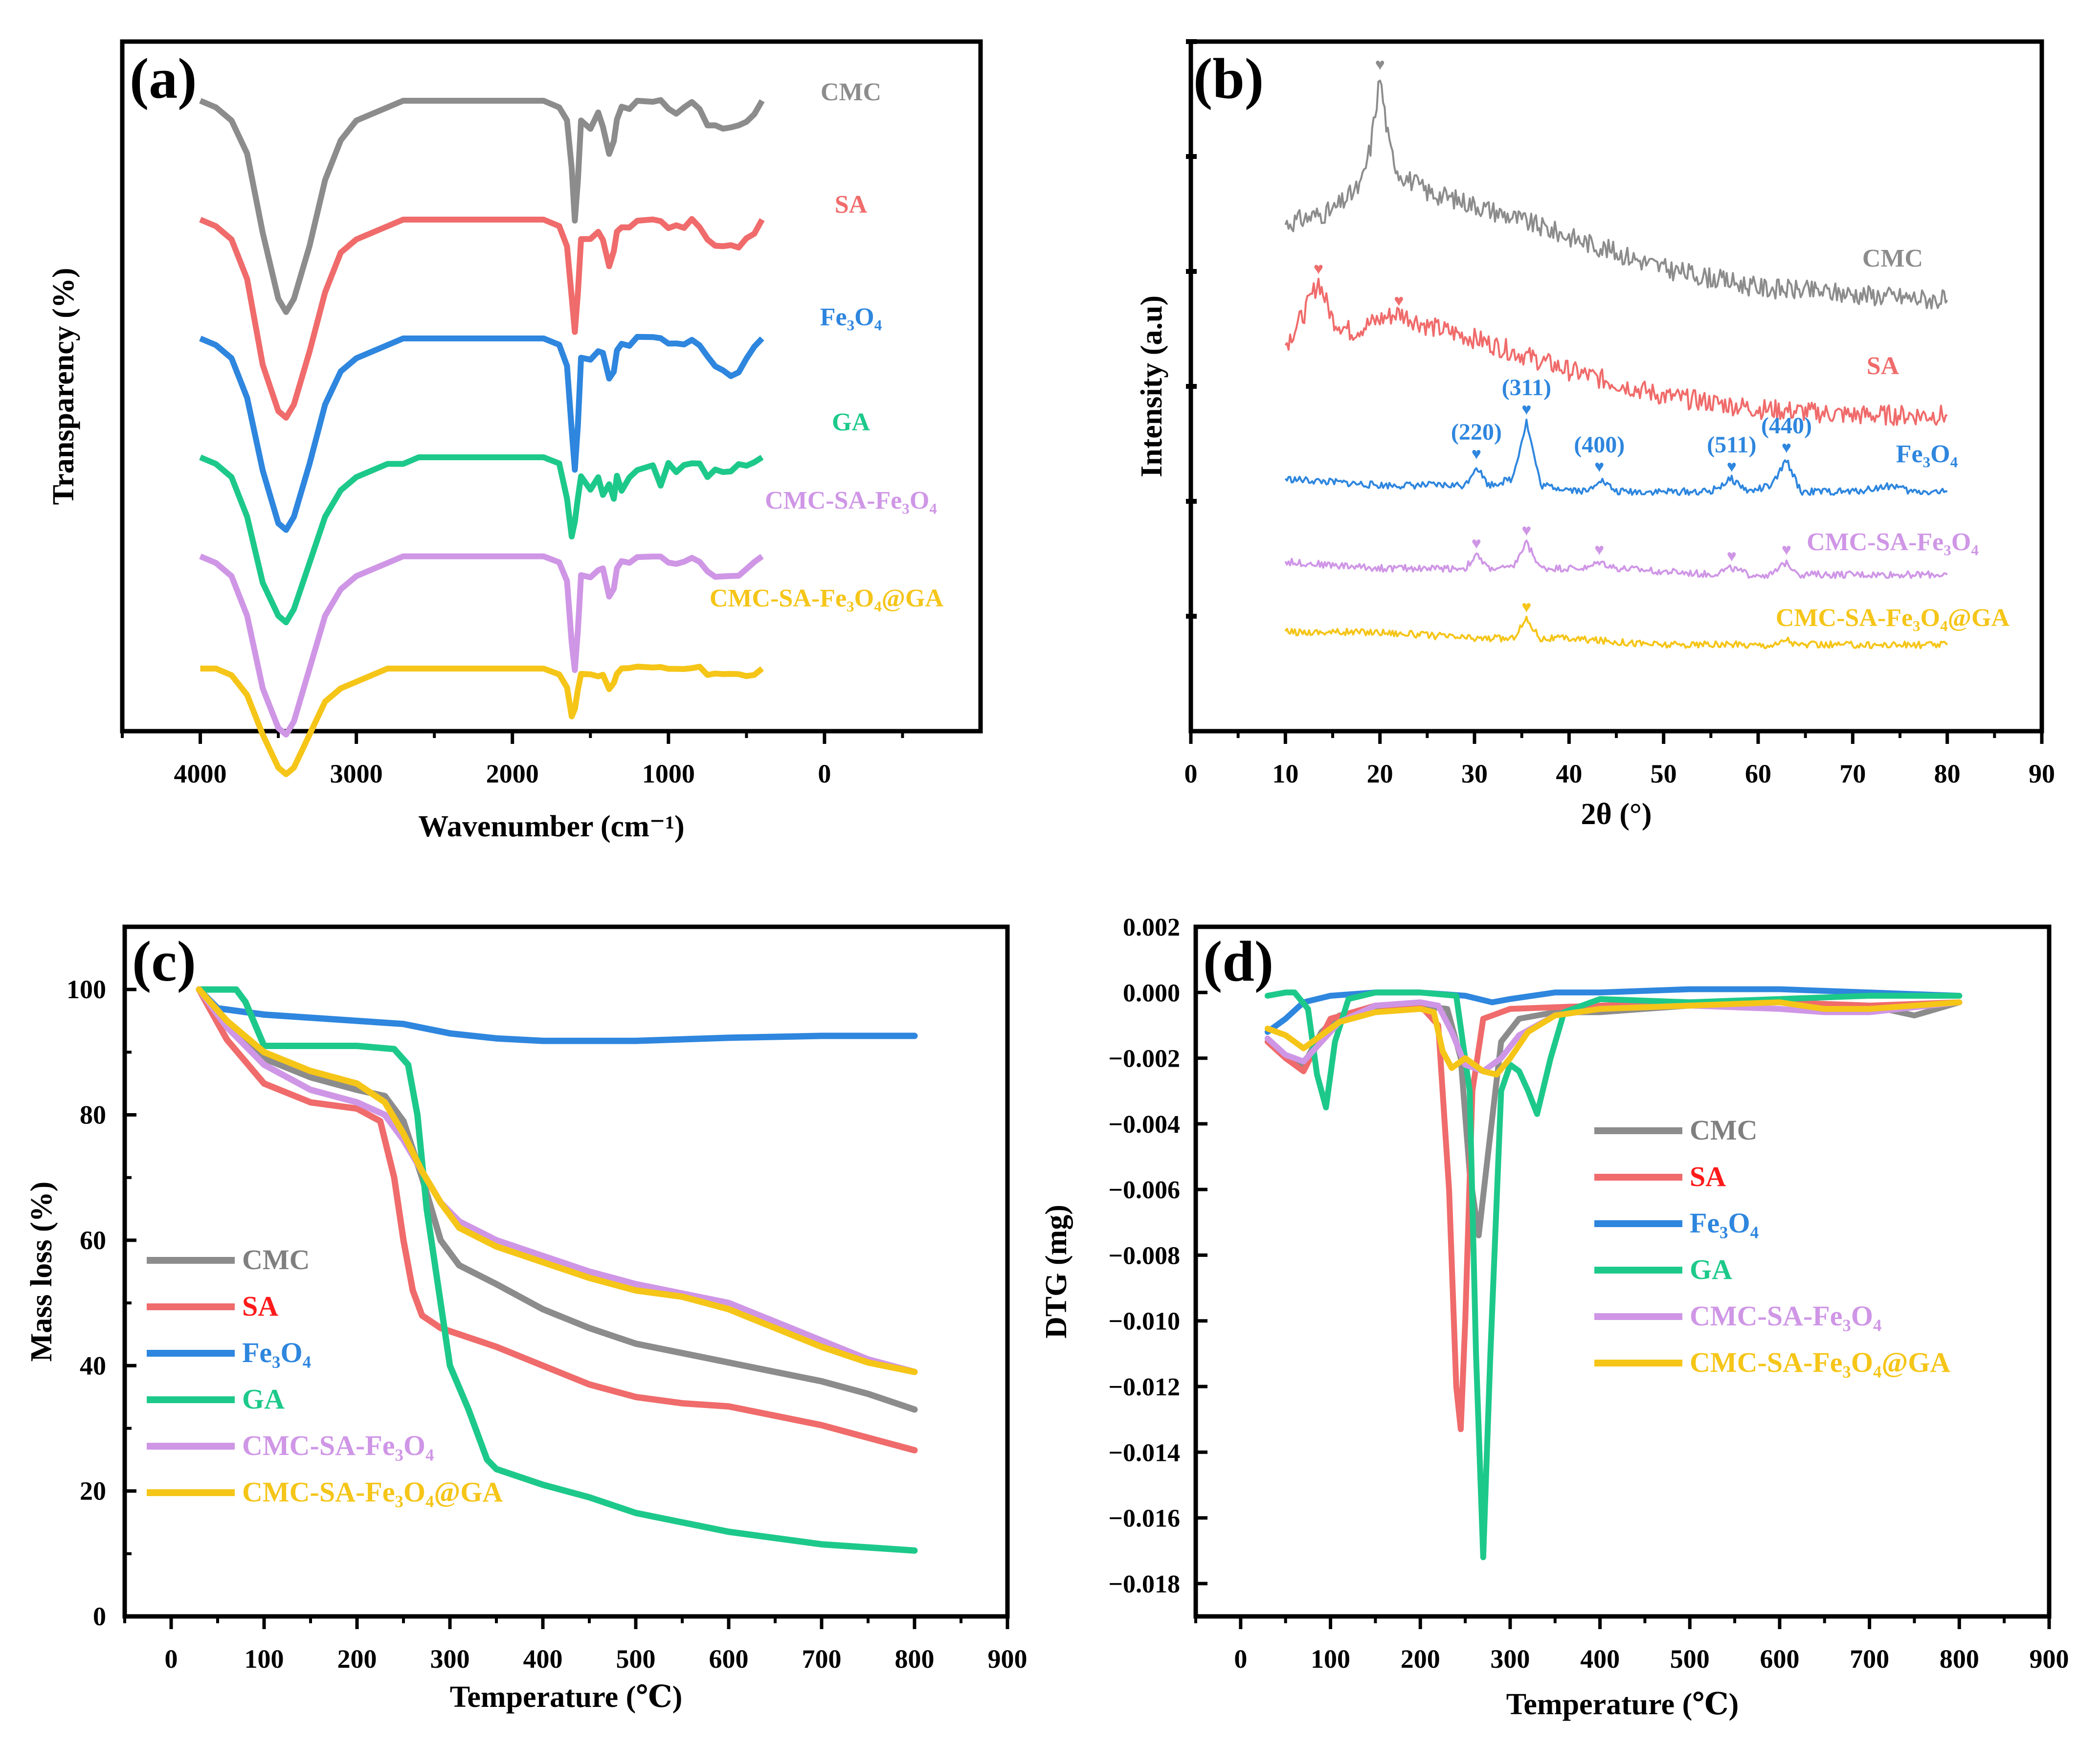  I want to click on y-tick-label: −0.016, so click(1144, 1519).